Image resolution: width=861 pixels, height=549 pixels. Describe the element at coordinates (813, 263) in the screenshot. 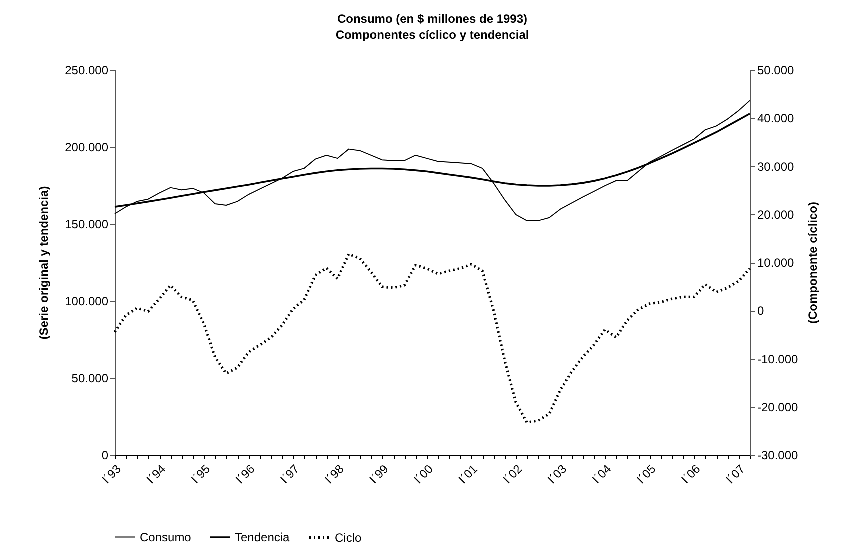

I see `y2-axis-title: (Componente cíclico)` at that location.